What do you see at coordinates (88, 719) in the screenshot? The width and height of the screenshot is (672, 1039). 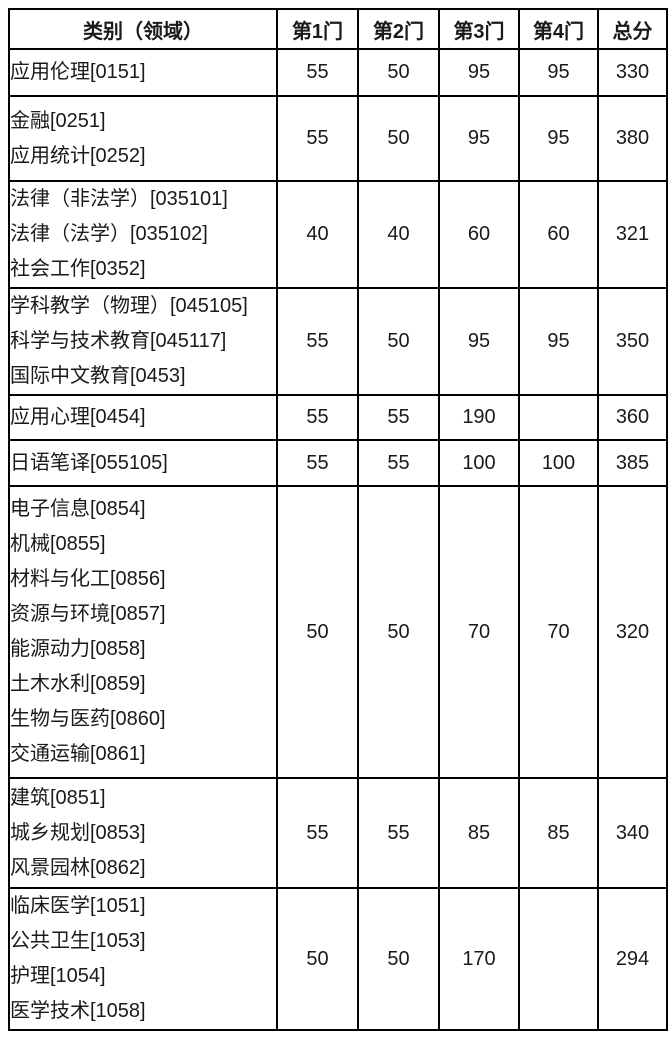 I see `category-line: 生物与医药[0860]` at bounding box center [88, 719].